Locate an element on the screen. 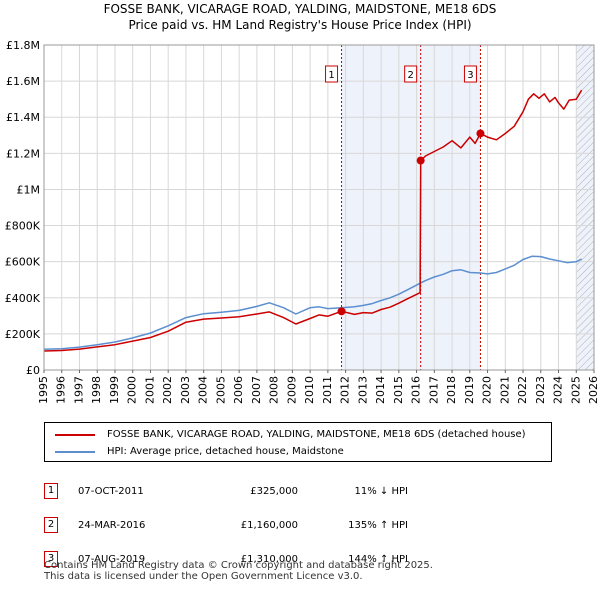  x-tick-label: 2004 is located at coordinates (203, 390).